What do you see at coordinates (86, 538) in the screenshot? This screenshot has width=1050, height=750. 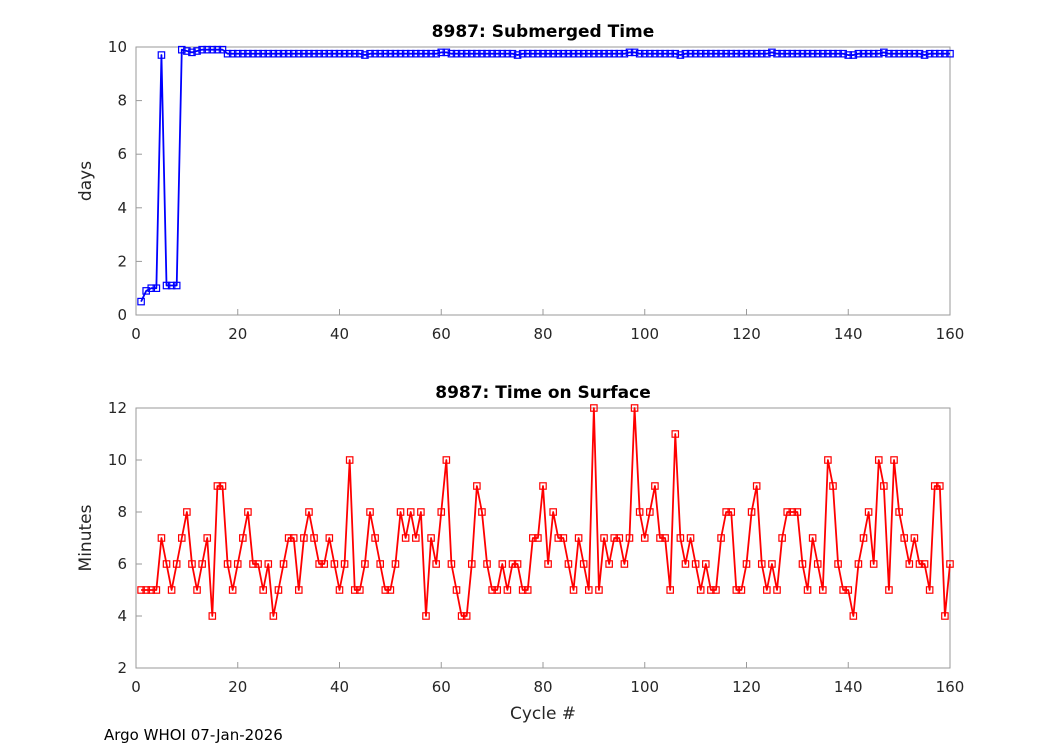 I see `surface-time-y-axis-label: Minutes` at bounding box center [86, 538].